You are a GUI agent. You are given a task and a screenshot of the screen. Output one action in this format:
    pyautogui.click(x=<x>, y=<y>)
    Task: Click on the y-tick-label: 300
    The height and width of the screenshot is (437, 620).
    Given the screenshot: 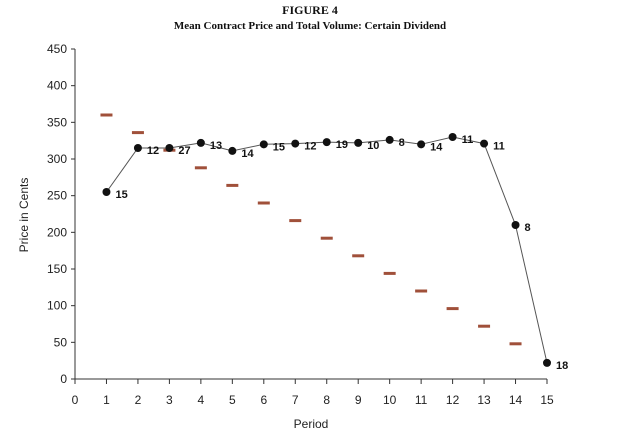 What is the action you would take?
    pyautogui.click(x=57, y=159)
    